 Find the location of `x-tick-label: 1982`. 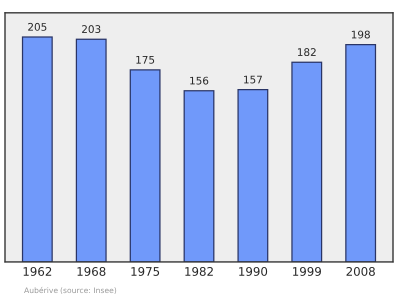

x-tick-label: 1982 is located at coordinates (199, 271).